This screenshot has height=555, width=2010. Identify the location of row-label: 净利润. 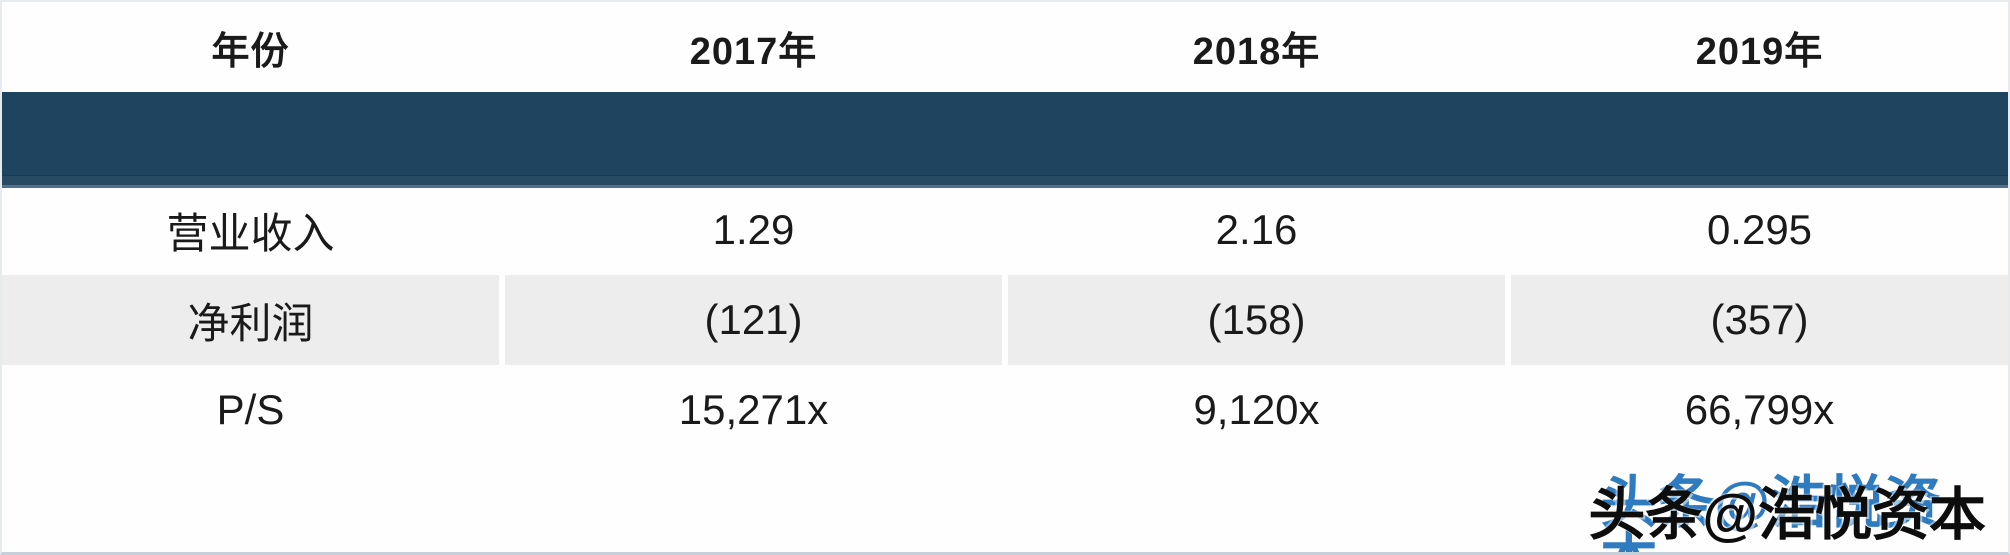
(250, 320).